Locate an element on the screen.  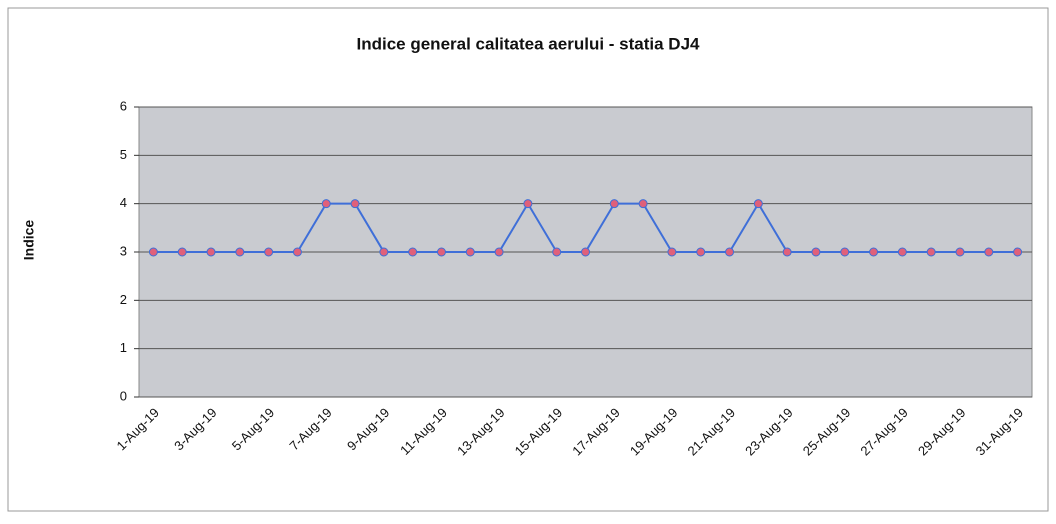
y-axis-label: Indice is located at coordinates (29, 240).